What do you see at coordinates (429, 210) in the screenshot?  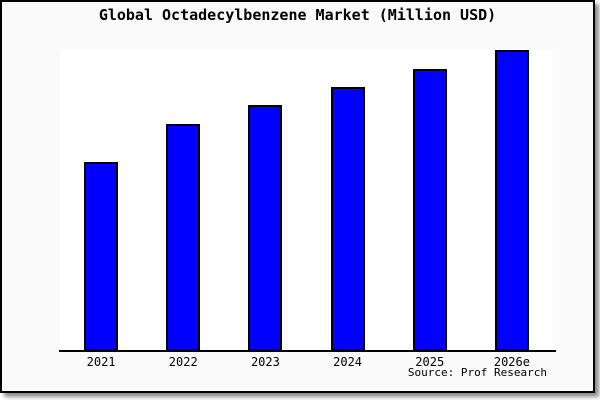 I see `bar-2025` at bounding box center [429, 210].